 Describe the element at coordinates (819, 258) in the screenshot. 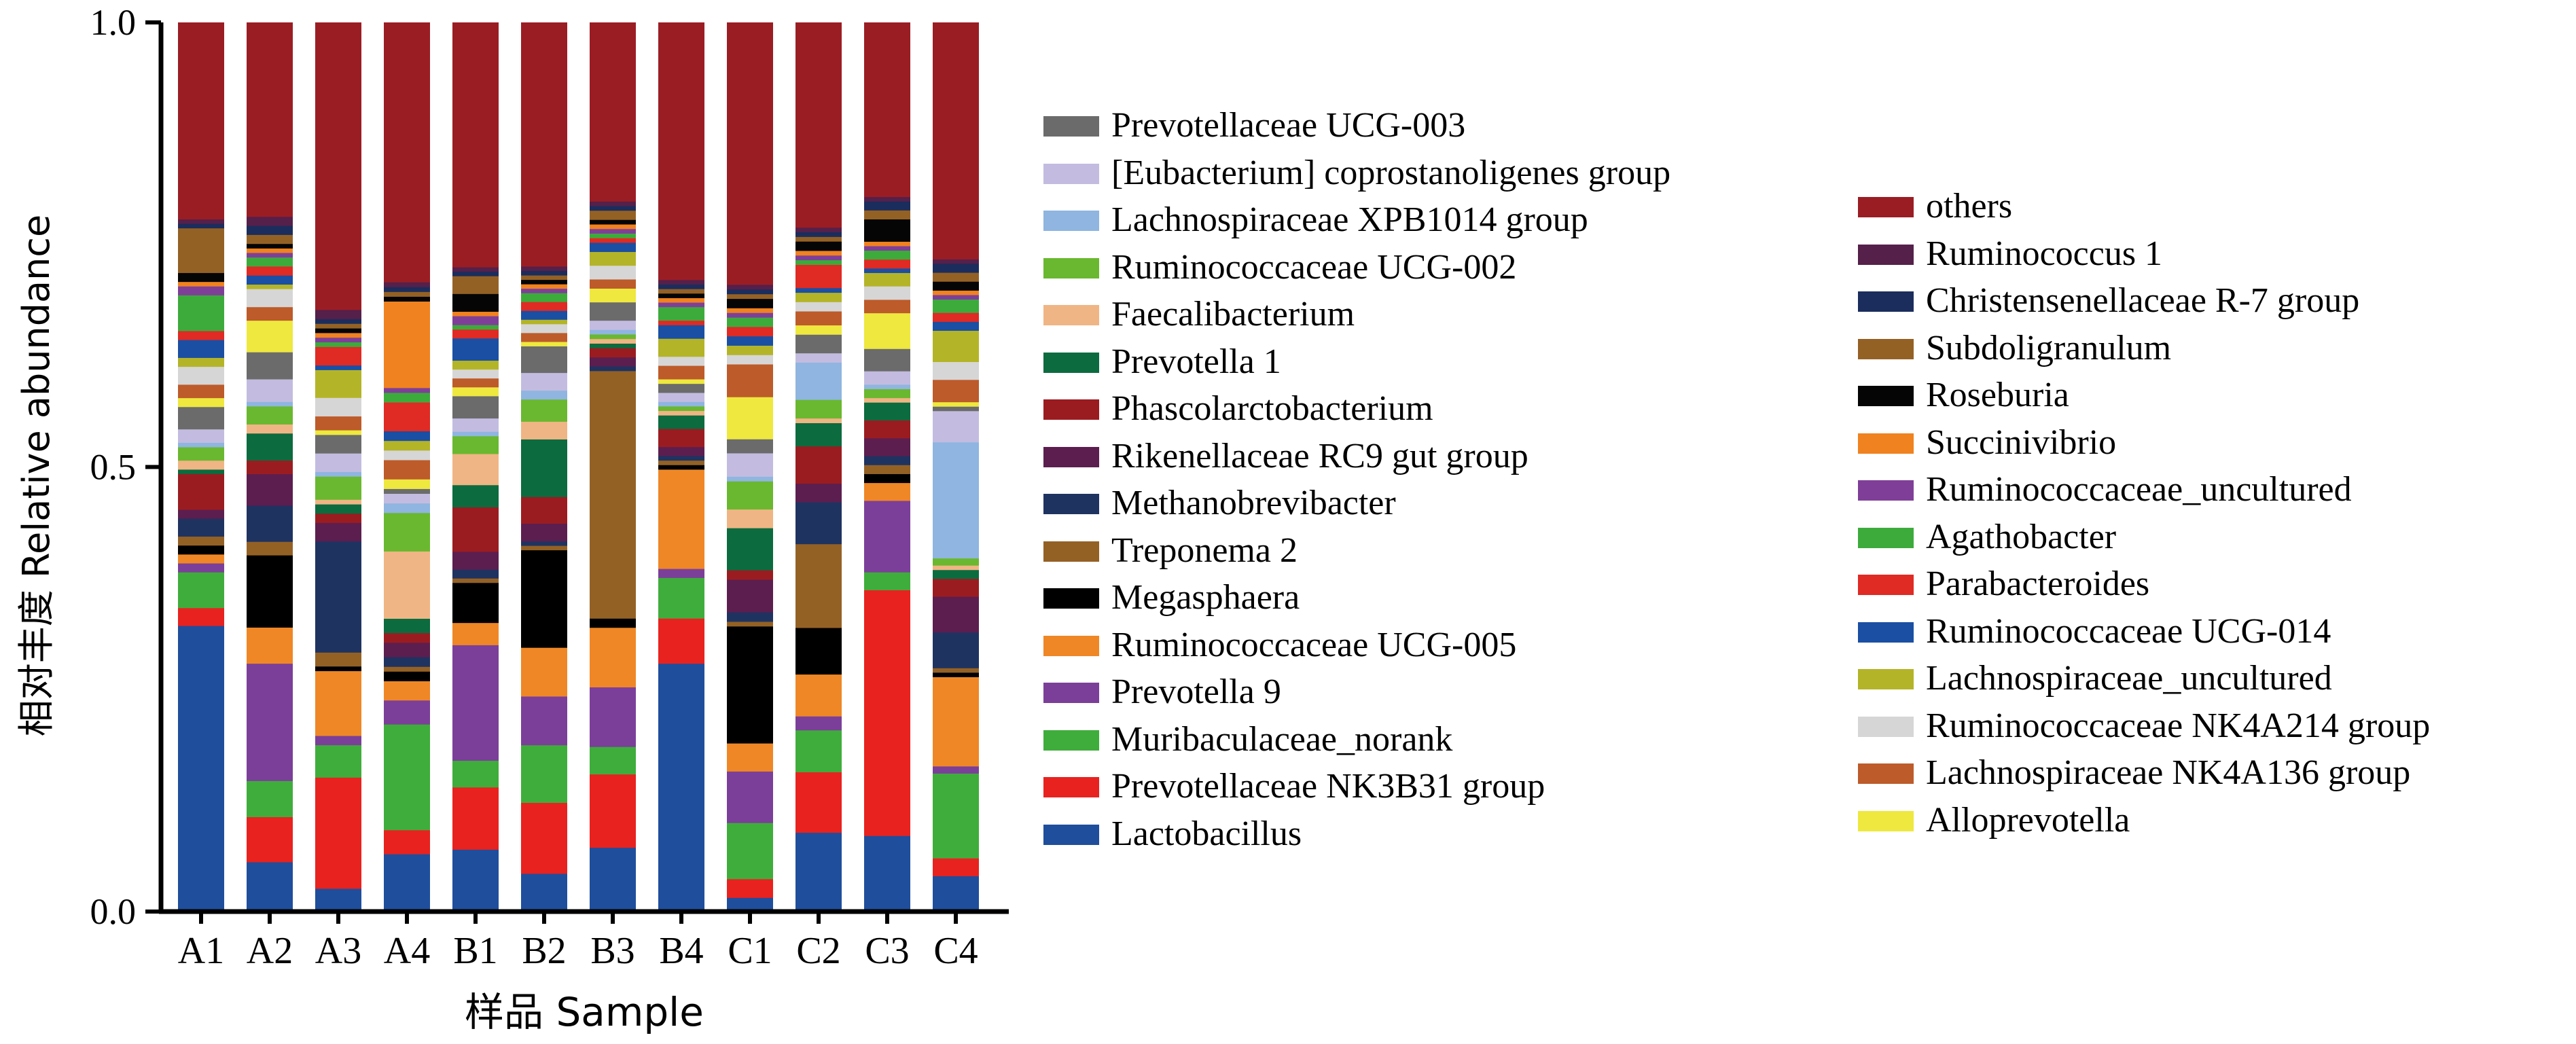

I see `bar-segment-c2-ruminococcaceae-uncultured` at that location.